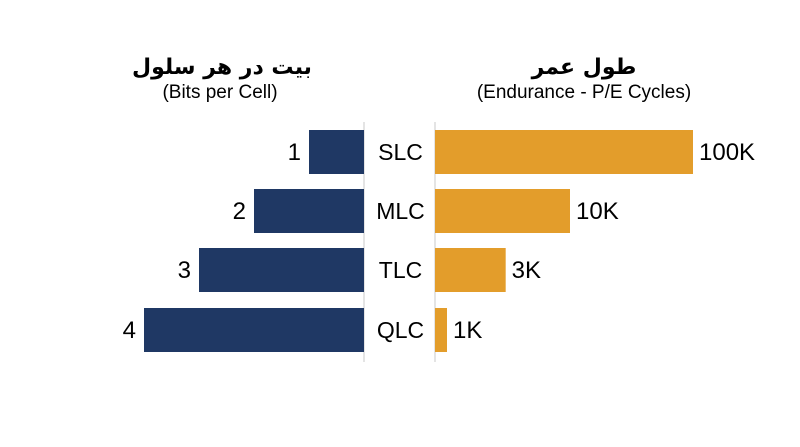  What do you see at coordinates (564, 152) in the screenshot?
I see `endurance-bar-slc` at bounding box center [564, 152].